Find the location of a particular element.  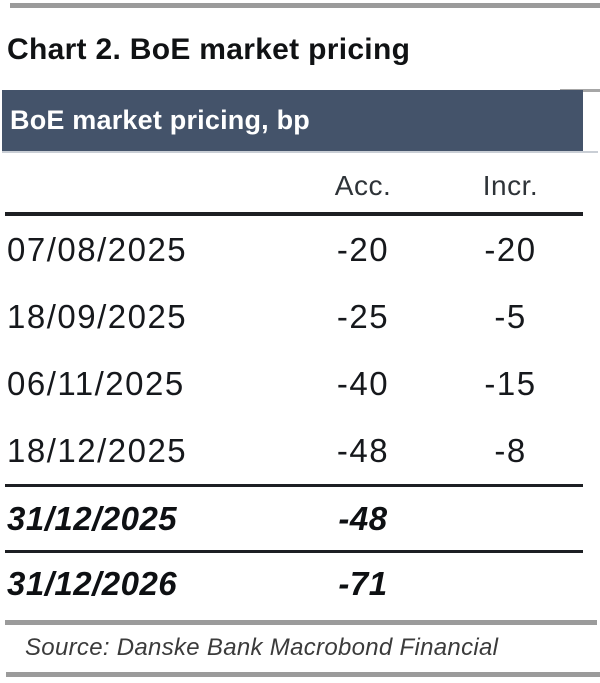

cell-incr: -20 is located at coordinates (510, 249).